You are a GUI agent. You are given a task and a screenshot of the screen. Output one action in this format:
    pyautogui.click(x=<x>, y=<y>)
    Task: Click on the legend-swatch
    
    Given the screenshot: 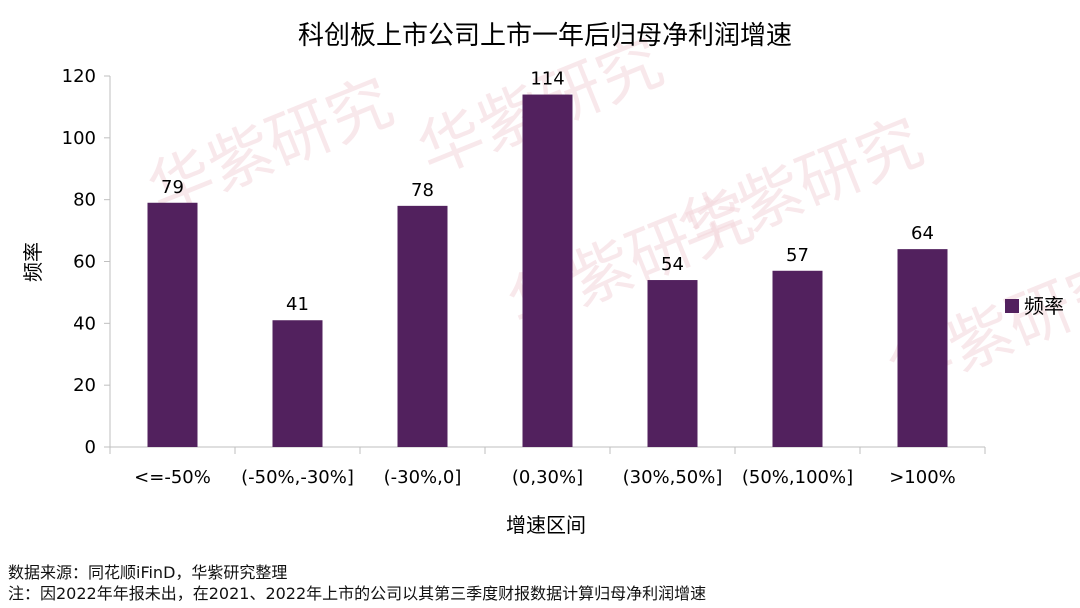 What is the action you would take?
    pyautogui.click(x=1012, y=306)
    